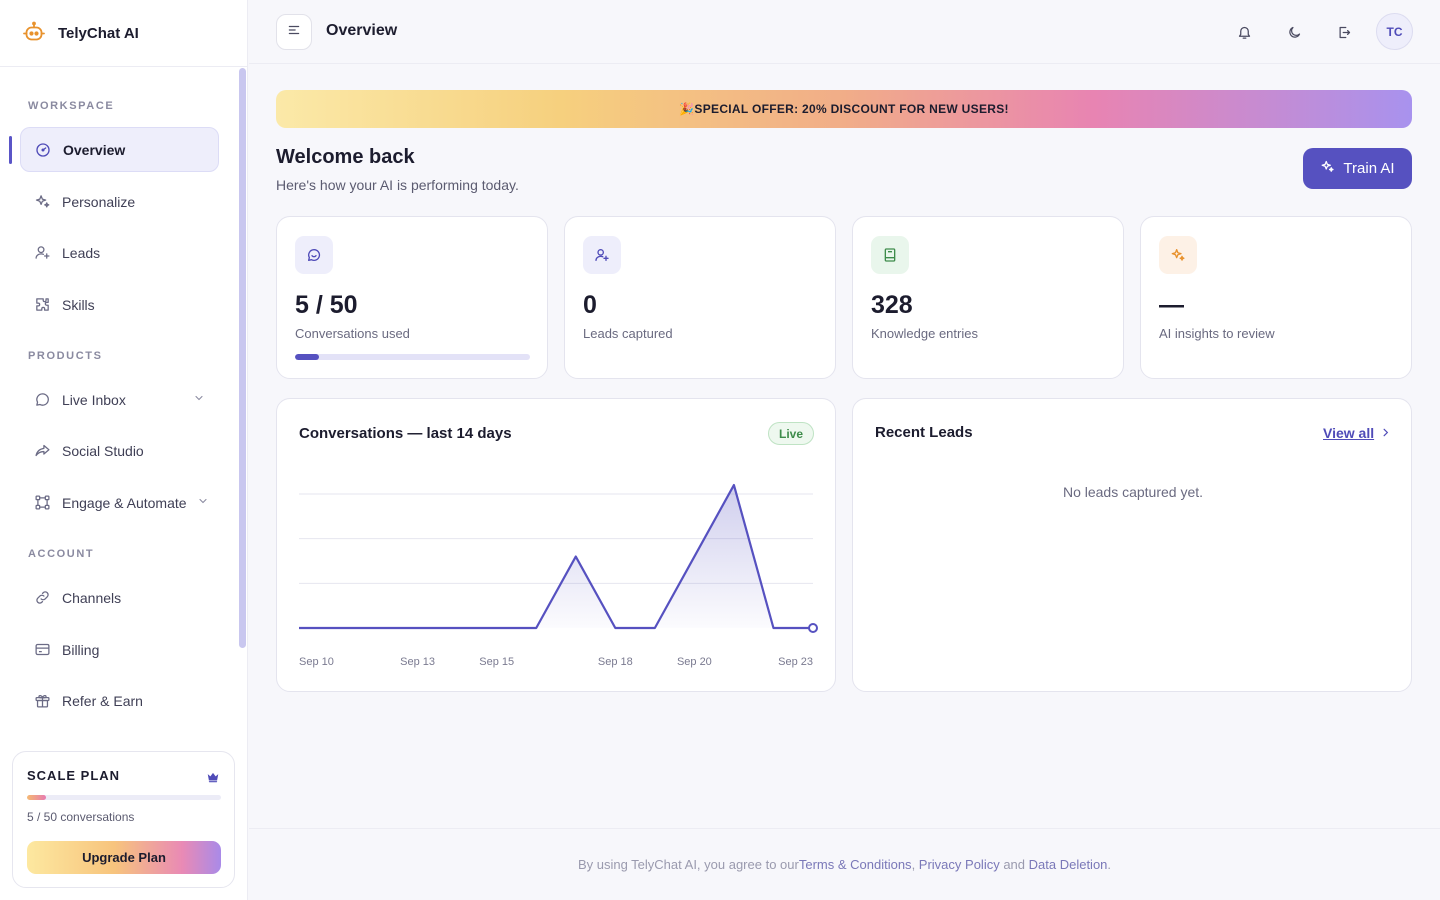 The height and width of the screenshot is (900, 1440). Describe the element at coordinates (791, 433) in the screenshot. I see `live-badge: Live` at that location.